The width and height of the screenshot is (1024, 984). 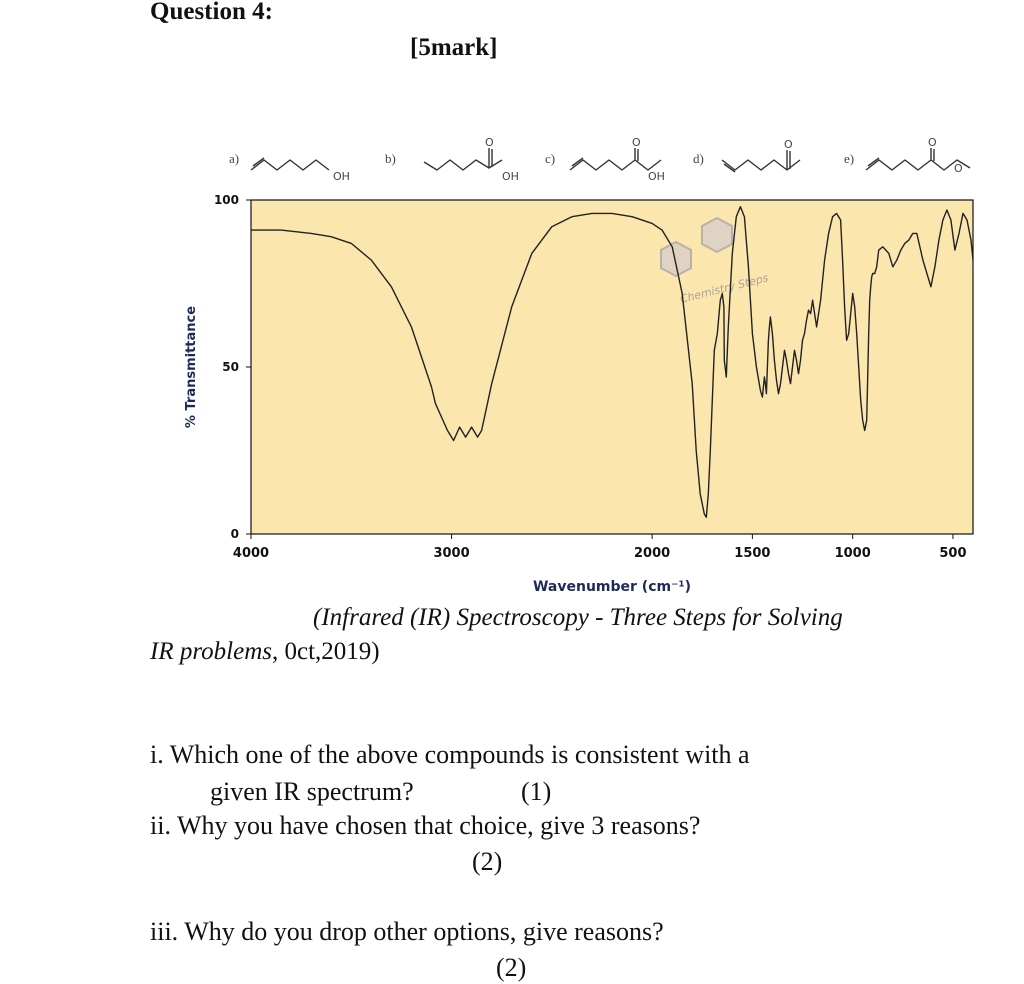 I want to click on y-tick-label: 50, so click(x=230, y=367).